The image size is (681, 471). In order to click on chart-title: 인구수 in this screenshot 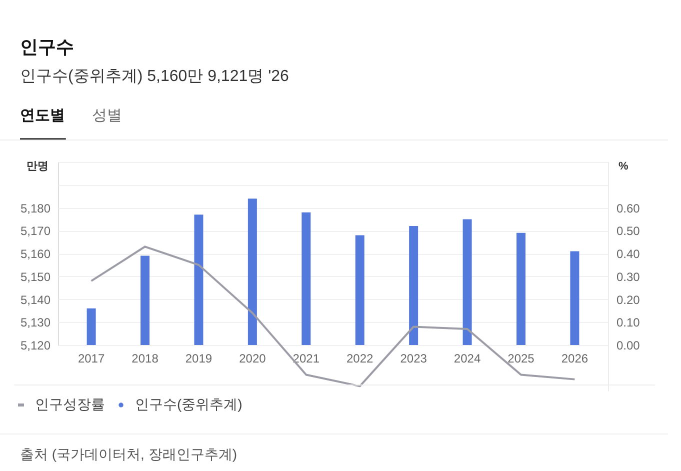, I will do `click(47, 47)`.